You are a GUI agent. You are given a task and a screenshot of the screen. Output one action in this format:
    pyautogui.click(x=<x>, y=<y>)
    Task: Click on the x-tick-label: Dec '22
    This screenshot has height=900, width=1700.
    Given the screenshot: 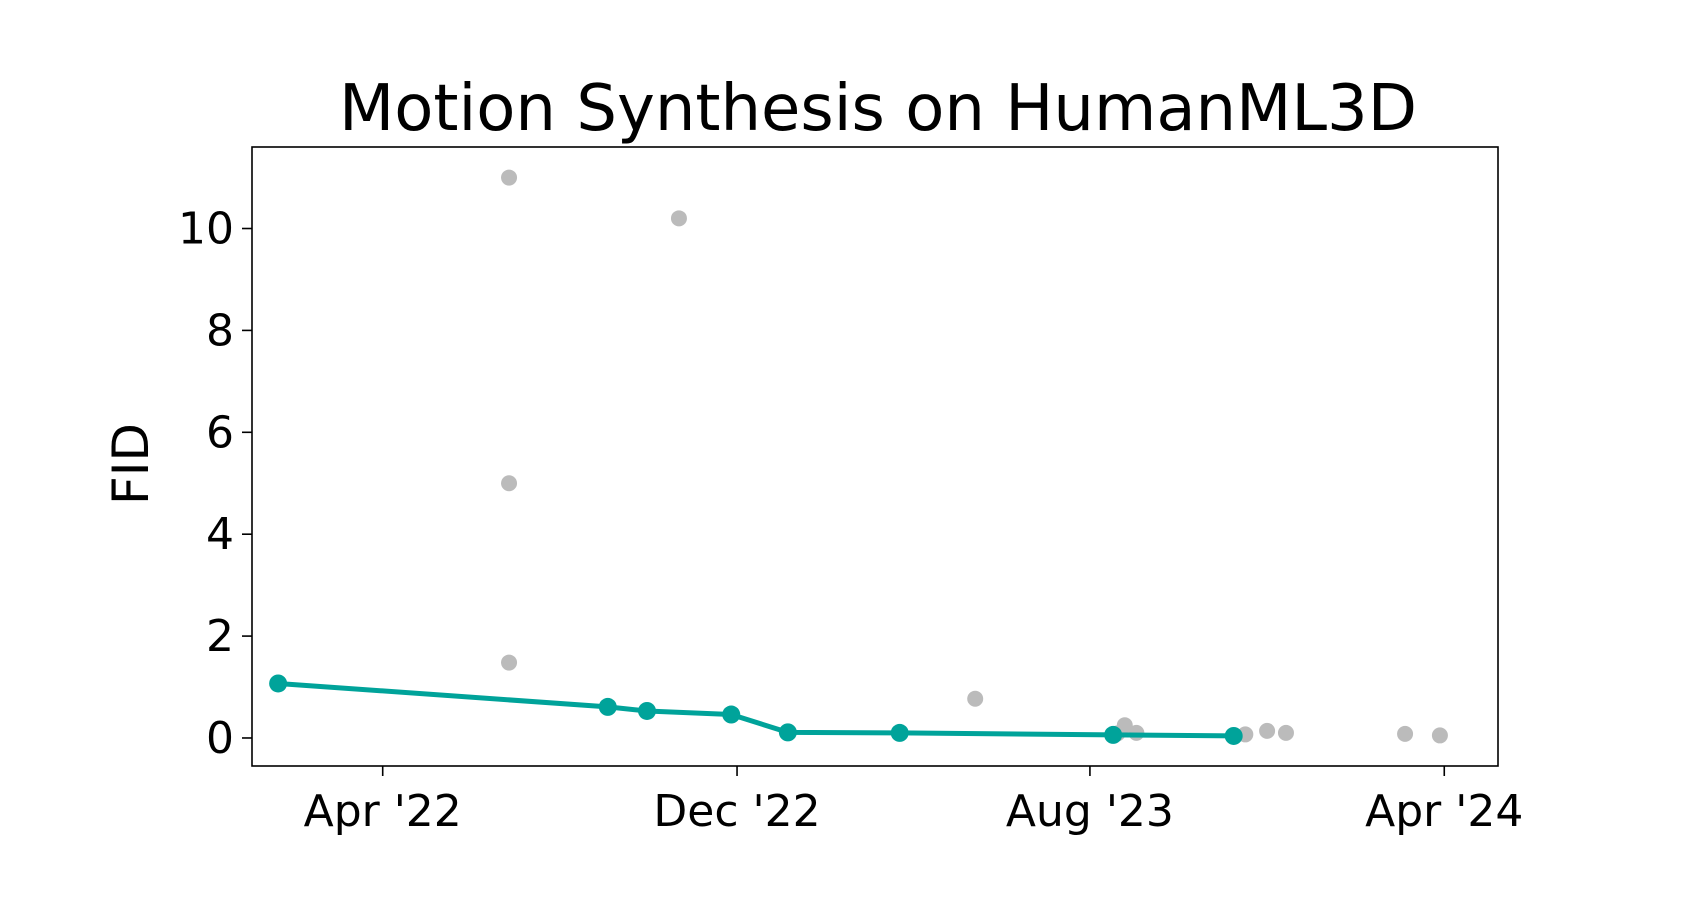 What is the action you would take?
    pyautogui.click(x=736, y=811)
    